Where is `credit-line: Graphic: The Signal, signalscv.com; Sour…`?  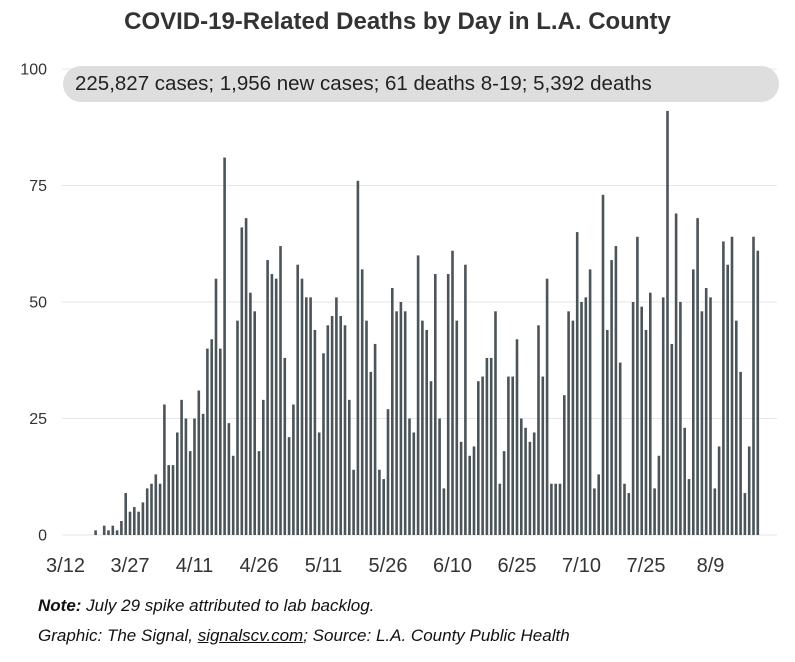 credit-line: Graphic: The Signal, signalscv.com; Sour… is located at coordinates (304, 636).